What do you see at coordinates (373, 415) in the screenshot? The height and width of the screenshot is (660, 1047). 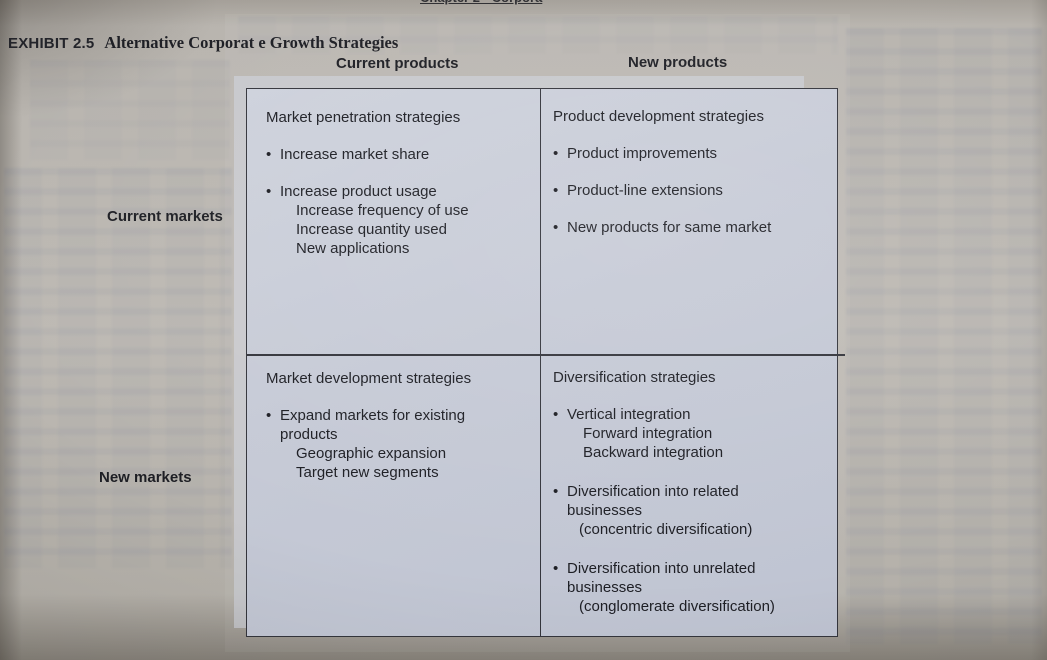 I see `list-item-text: Expand markets for existing` at bounding box center [373, 415].